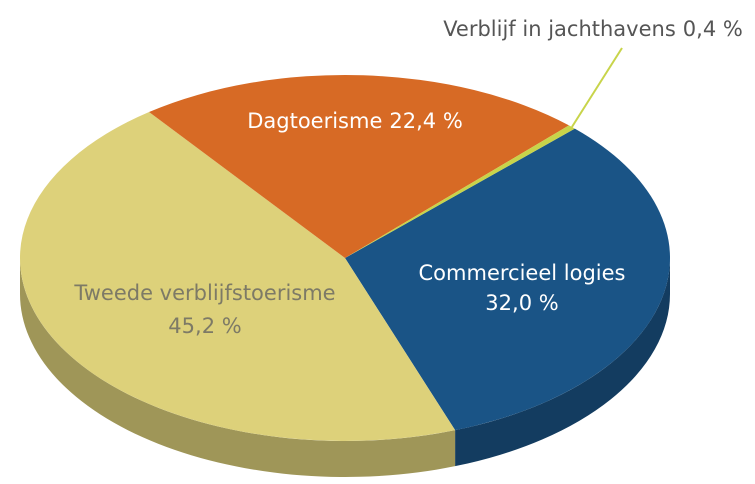 Image resolution: width=755 pixels, height=484 pixels. I want to click on slice-label: Tweede verblijfstoerisme 45,2 %, so click(204, 309).